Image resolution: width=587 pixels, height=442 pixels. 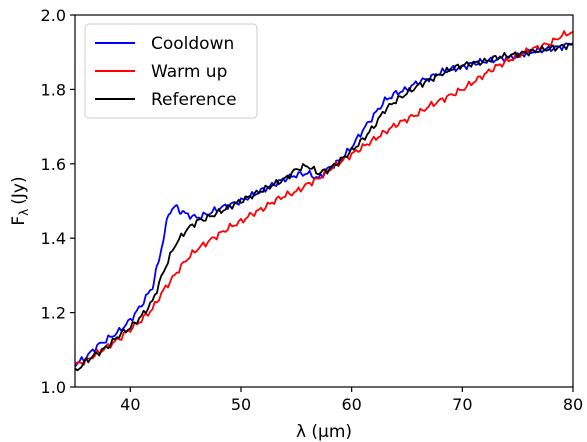 What do you see at coordinates (53, 313) in the screenshot?
I see `y-tick-label: 1.2` at bounding box center [53, 313].